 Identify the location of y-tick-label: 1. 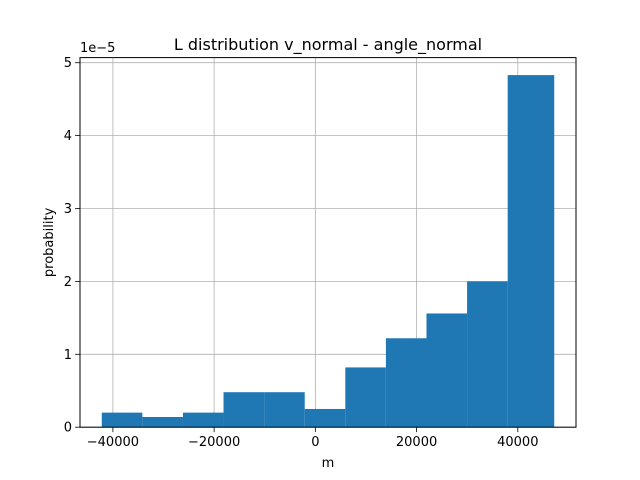
(68, 355).